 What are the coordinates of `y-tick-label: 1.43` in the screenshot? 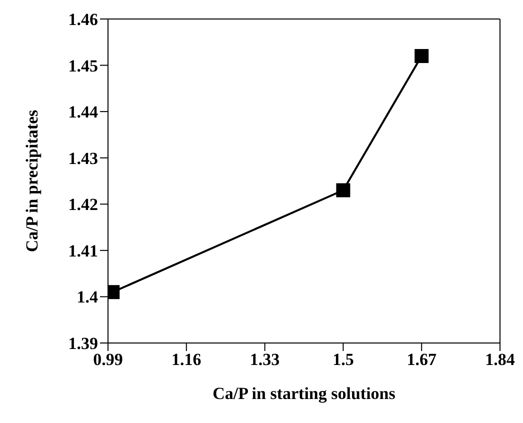 It's located at (83, 158).